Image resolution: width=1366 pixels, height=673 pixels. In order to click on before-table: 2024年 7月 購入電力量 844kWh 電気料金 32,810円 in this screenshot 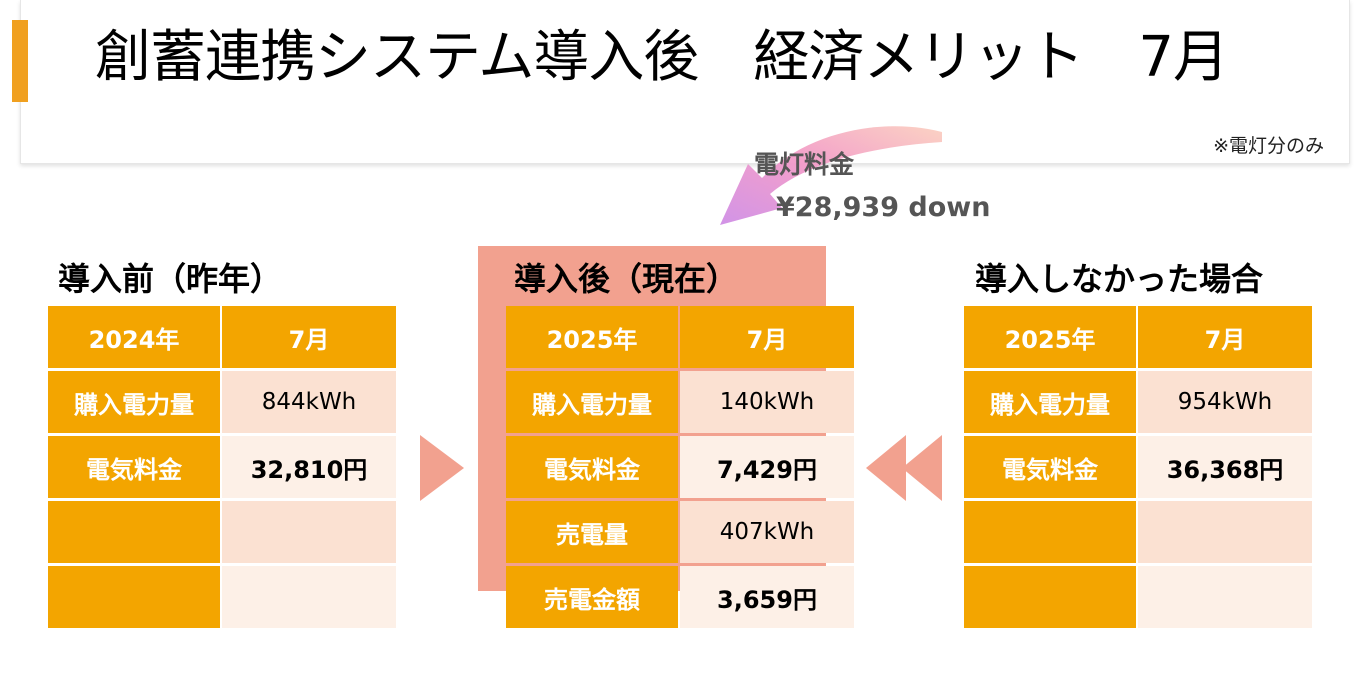, I will do `click(222, 468)`.